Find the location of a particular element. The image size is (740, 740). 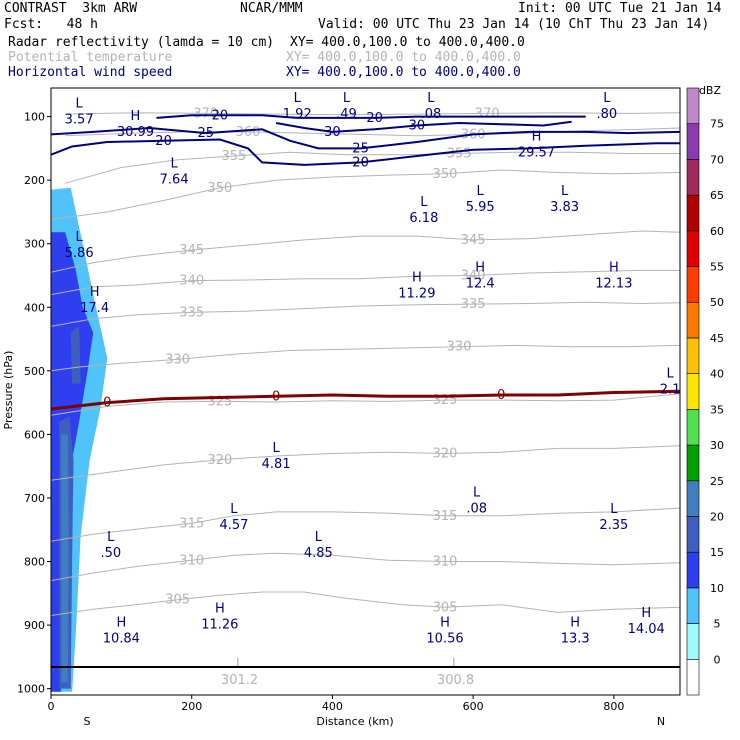

y-tick-label-100: 100 is located at coordinates (34, 117).